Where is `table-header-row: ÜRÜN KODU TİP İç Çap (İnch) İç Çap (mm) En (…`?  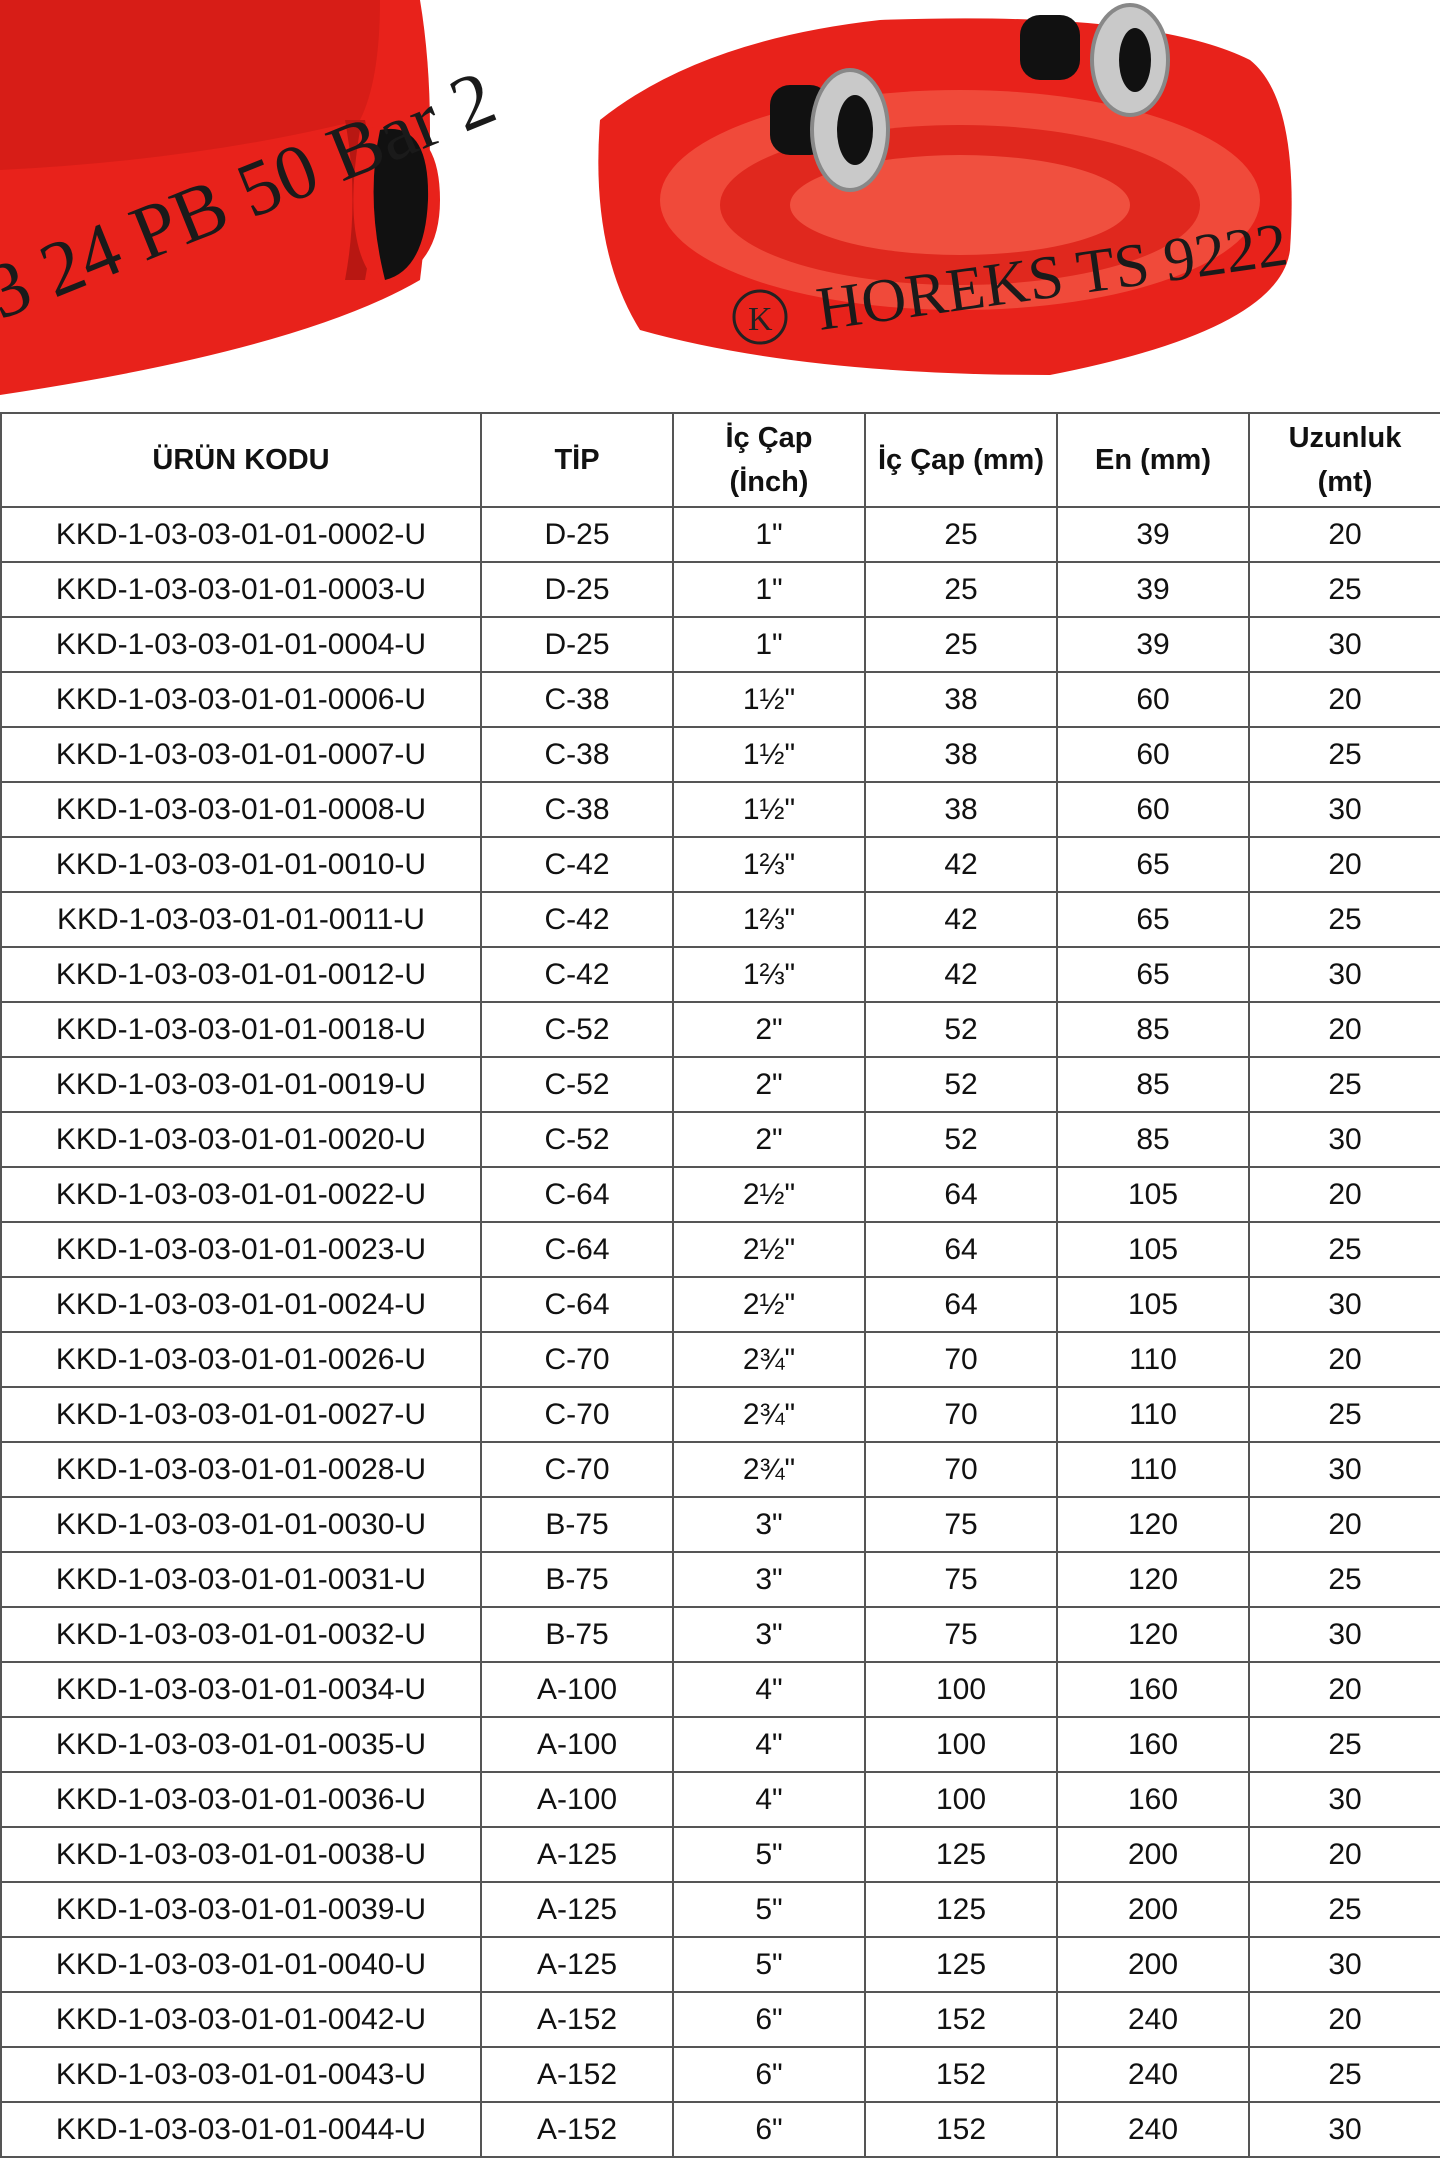
table-header-row: ÜRÜN KODU TİP İç Çap (İnch) İç Çap (mm) En (… is located at coordinates (720, 460).